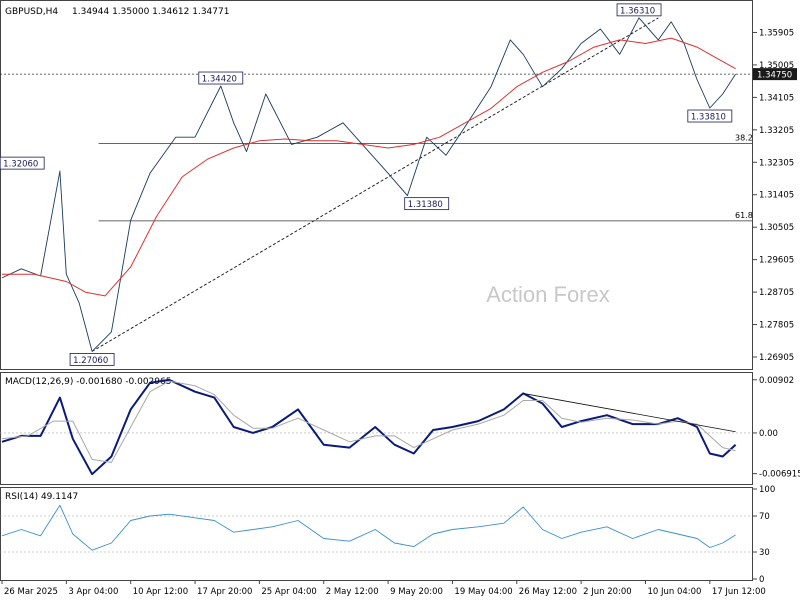 This screenshot has height=600, width=800. Describe the element at coordinates (88, 382) in the screenshot. I see `macd-title: MACD(12,26,9) -0.001680 -0.002965` at that location.